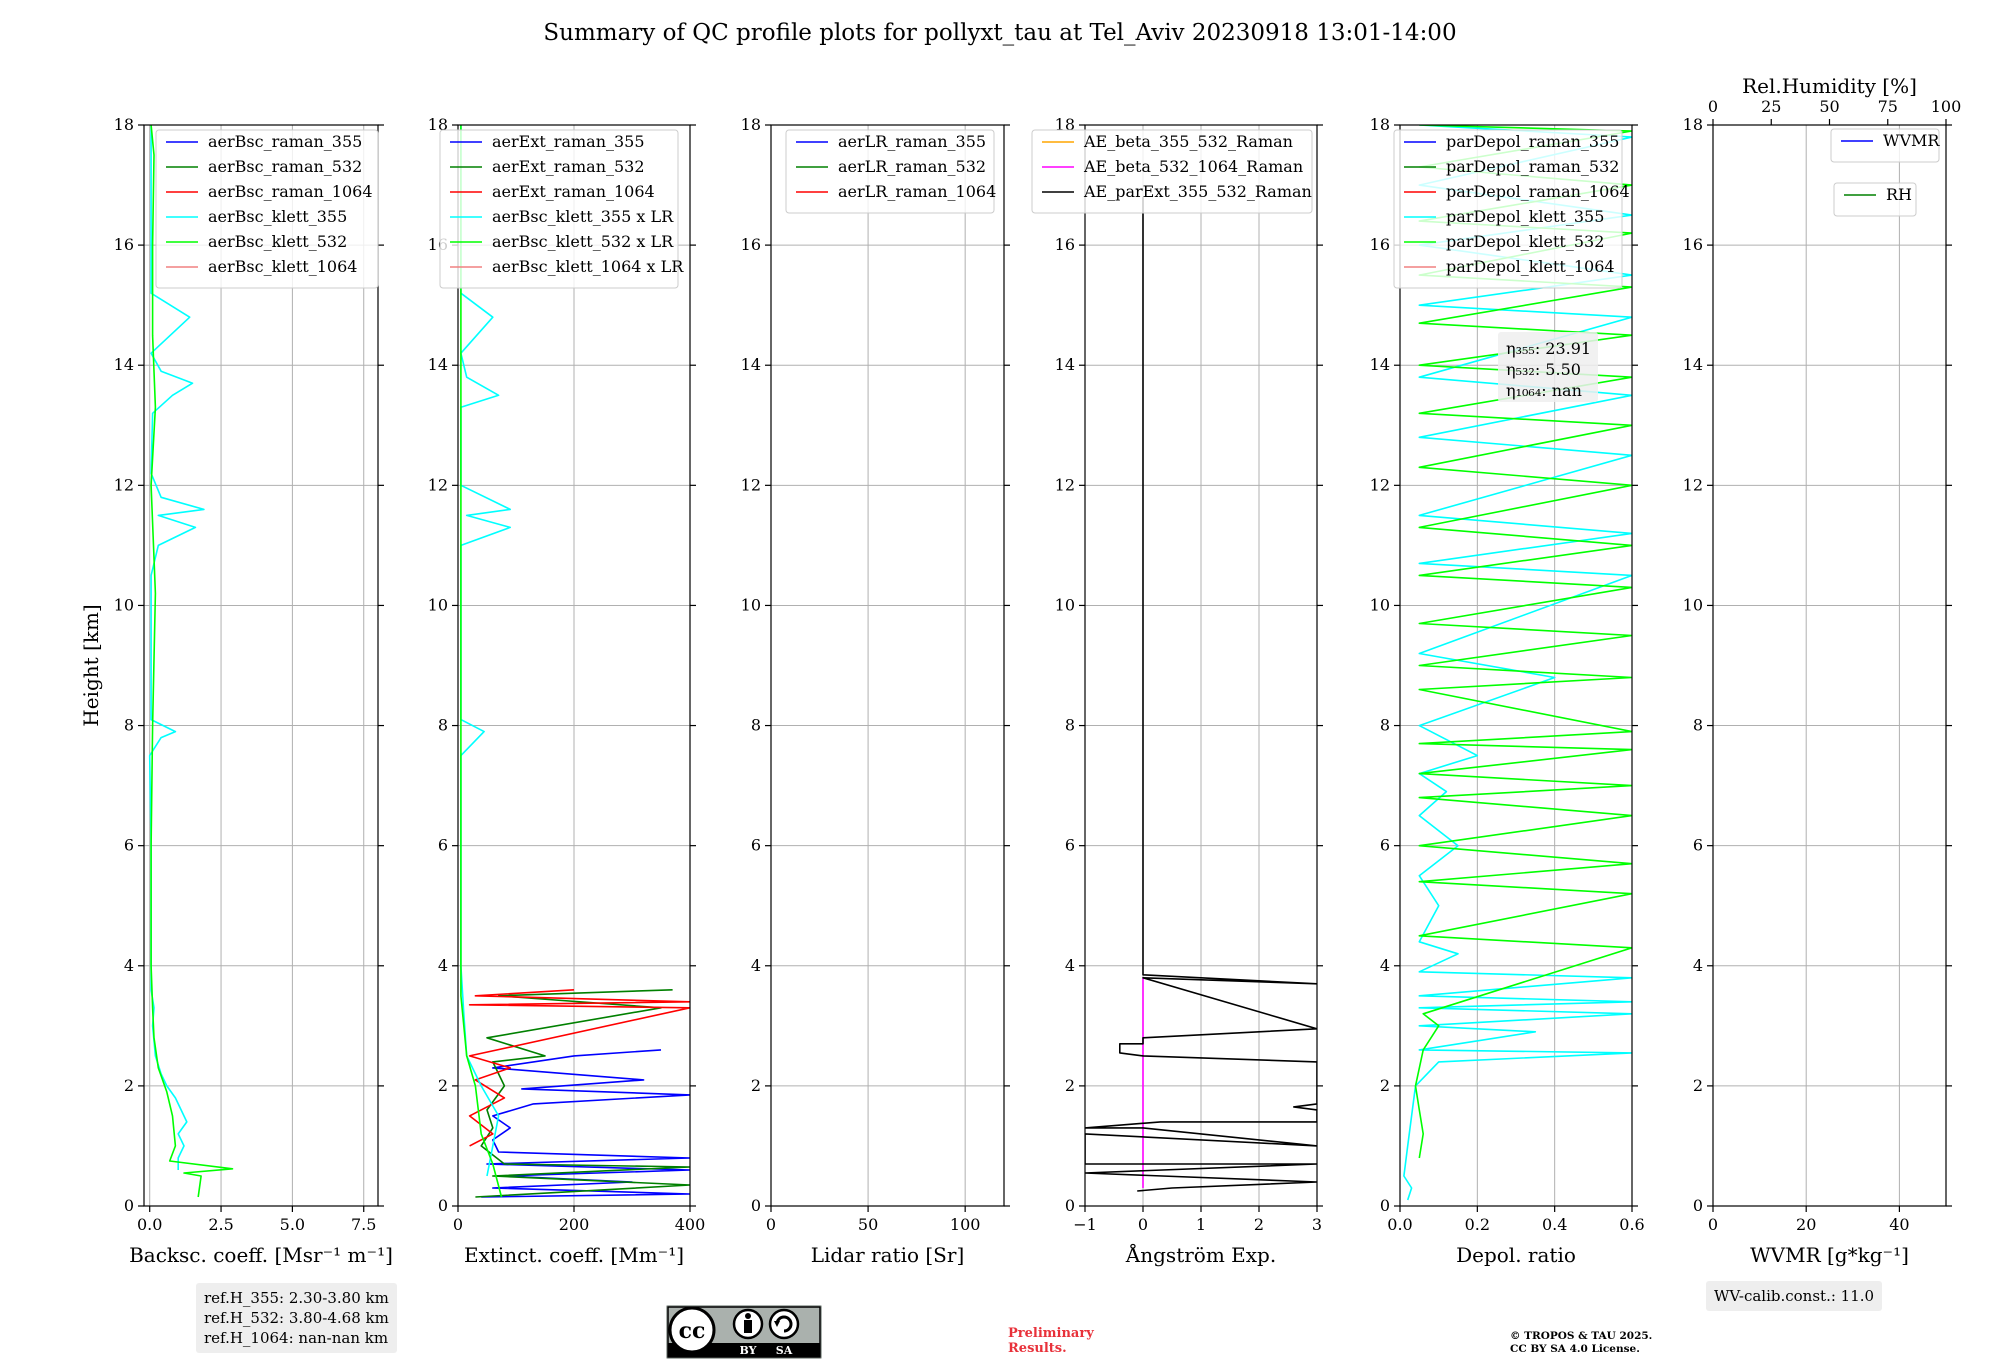 The height and width of the screenshot is (1360, 2000). Describe the element at coordinates (1875, 199) in the screenshot. I see `legend-rh: RH` at that location.